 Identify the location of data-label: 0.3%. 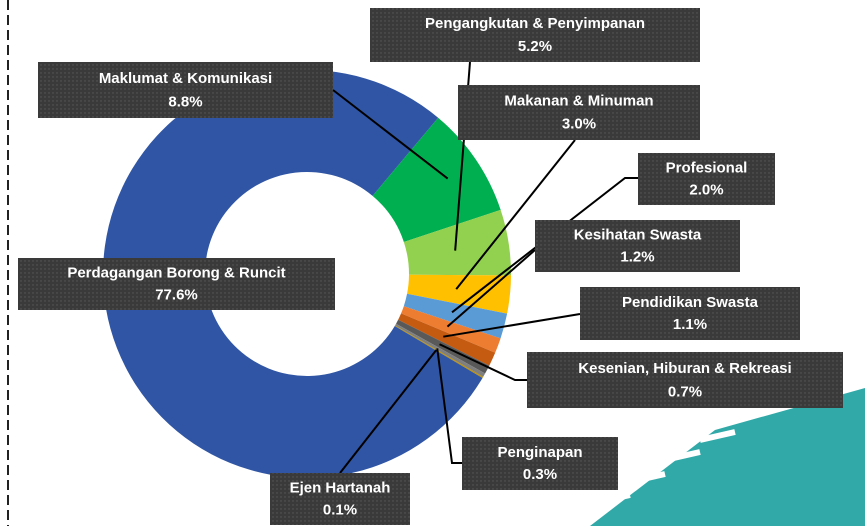
(540, 474).